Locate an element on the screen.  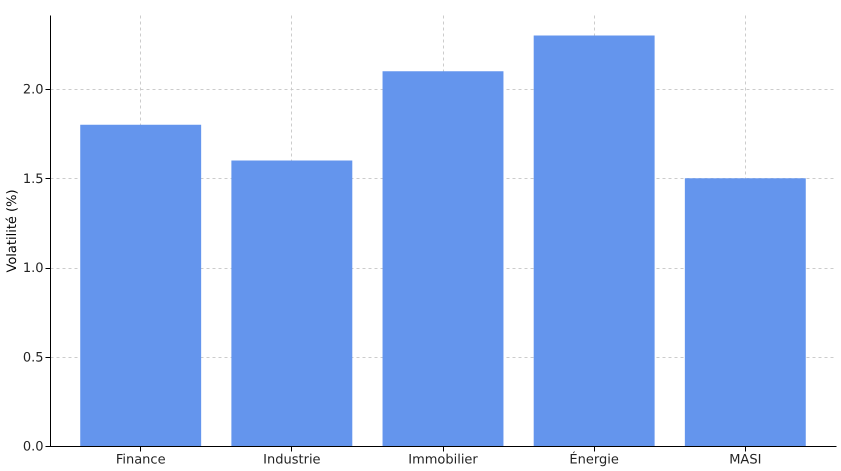
x-tick-label: Immobilier is located at coordinates (443, 460).